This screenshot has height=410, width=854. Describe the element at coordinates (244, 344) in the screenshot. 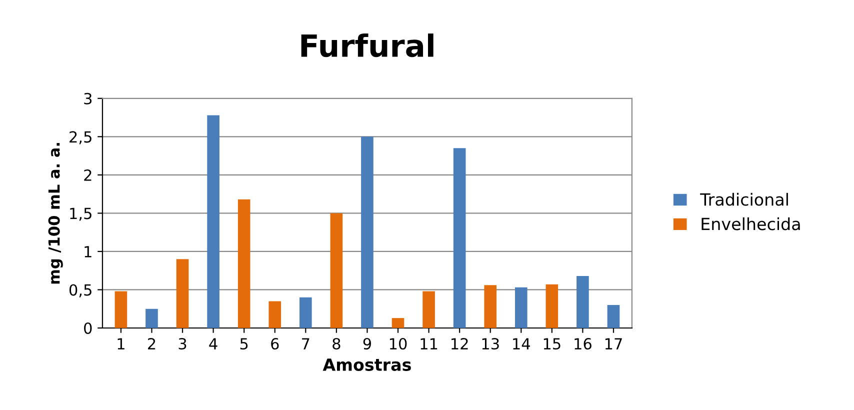

I see `x-tick-label: 5` at that location.